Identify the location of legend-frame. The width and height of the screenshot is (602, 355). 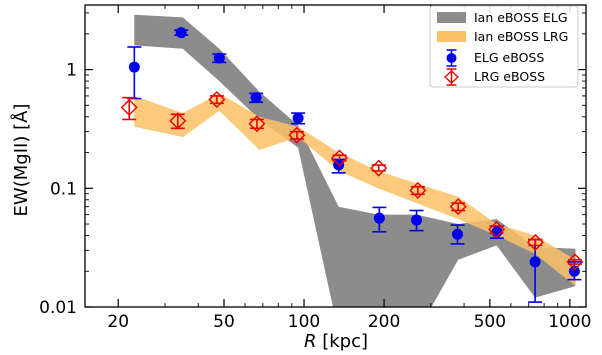
(504, 46).